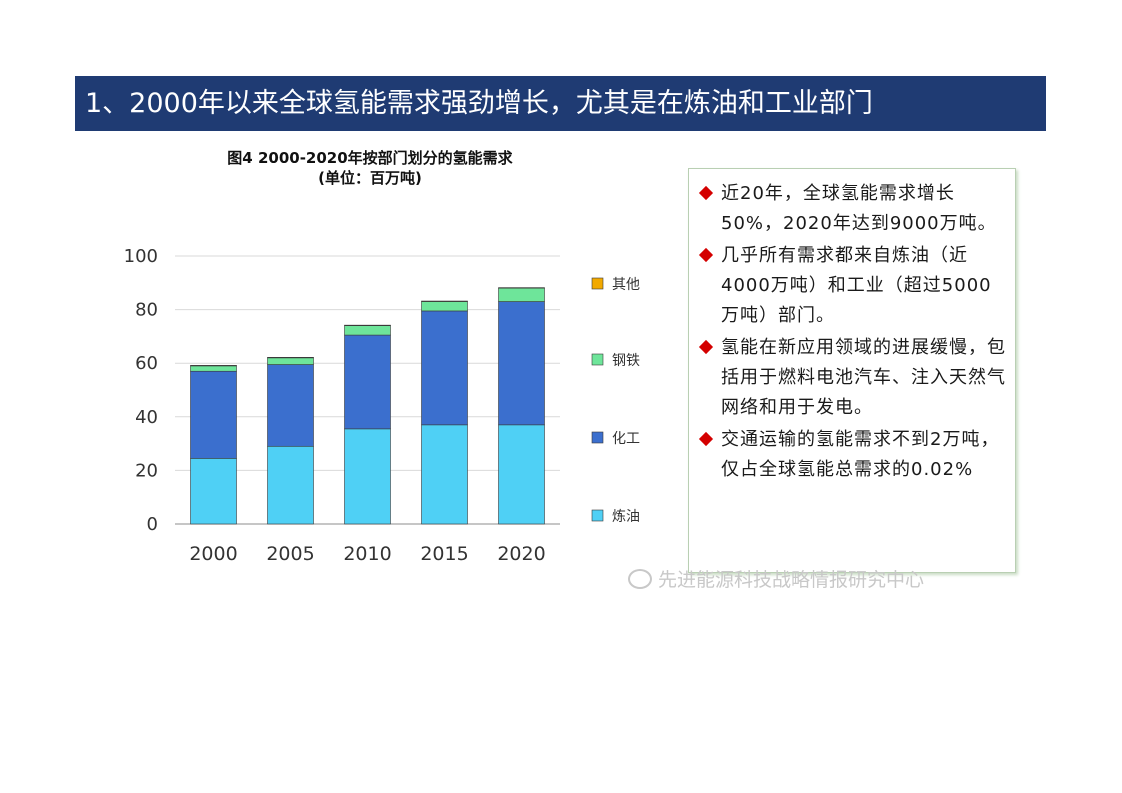 This screenshot has width=1122, height=793. What do you see at coordinates (370, 178) in the screenshot?
I see `chart-subtitle: (单位：百万吨)` at bounding box center [370, 178].